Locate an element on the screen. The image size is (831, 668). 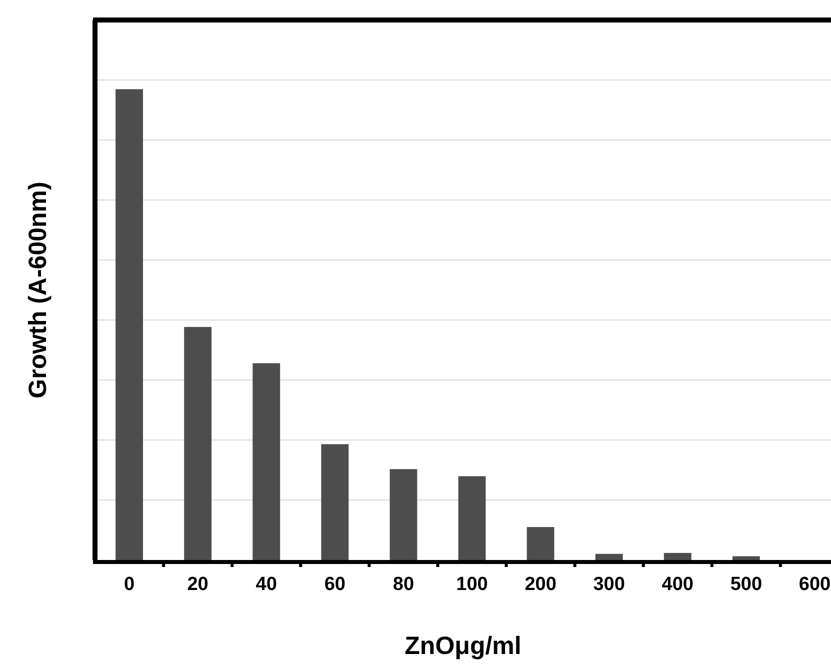
x-tick-label: 500 is located at coordinates (746, 584).